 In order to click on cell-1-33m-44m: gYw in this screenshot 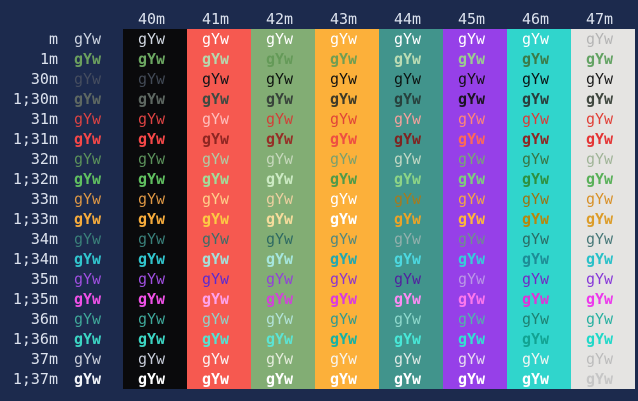, I will do `click(411, 219)`.